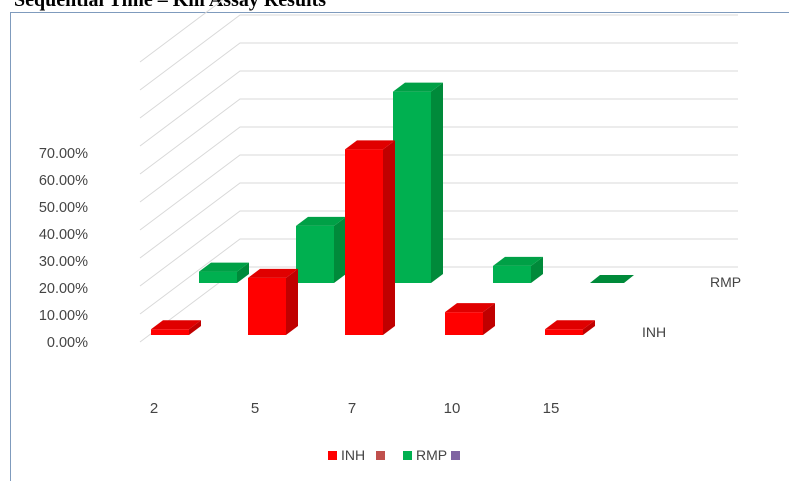  Describe the element at coordinates (470, 308) in the screenshot. I see `bar-inh-10-top` at that location.